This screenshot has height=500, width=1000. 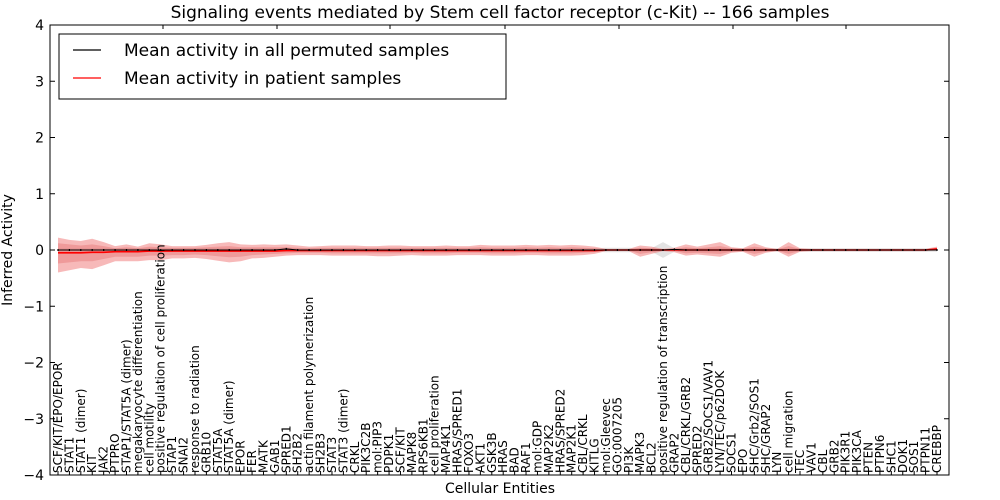 What do you see at coordinates (572, 448) in the screenshot?
I see `x-tick-label: MAP2K1` at bounding box center [572, 448].